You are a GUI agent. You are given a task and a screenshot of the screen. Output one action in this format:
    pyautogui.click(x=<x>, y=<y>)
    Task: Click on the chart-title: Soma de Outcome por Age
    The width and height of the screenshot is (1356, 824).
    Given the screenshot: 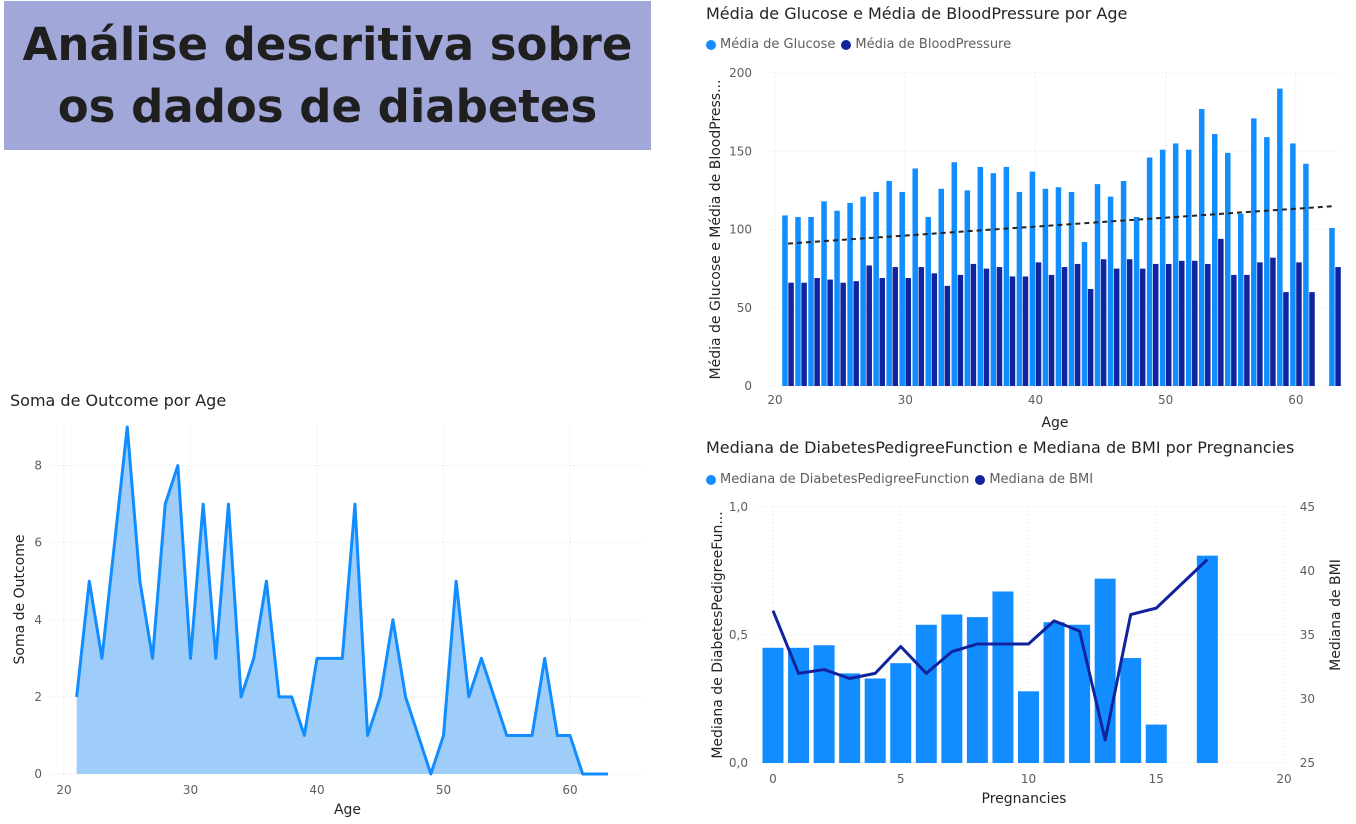 What is the action you would take?
    pyautogui.click(x=118, y=400)
    